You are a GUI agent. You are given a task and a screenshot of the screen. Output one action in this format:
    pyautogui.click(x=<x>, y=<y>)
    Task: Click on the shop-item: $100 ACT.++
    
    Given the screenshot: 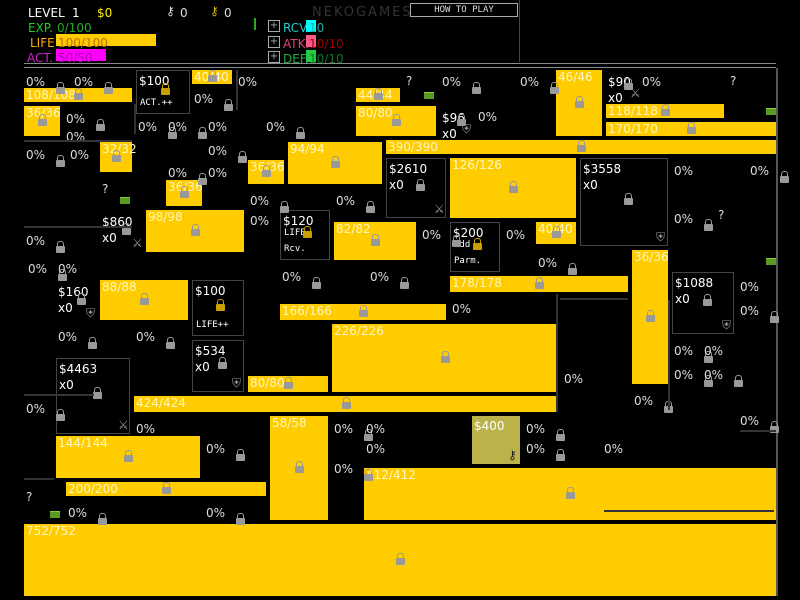 What is the action you would take?
    pyautogui.click(x=163, y=92)
    